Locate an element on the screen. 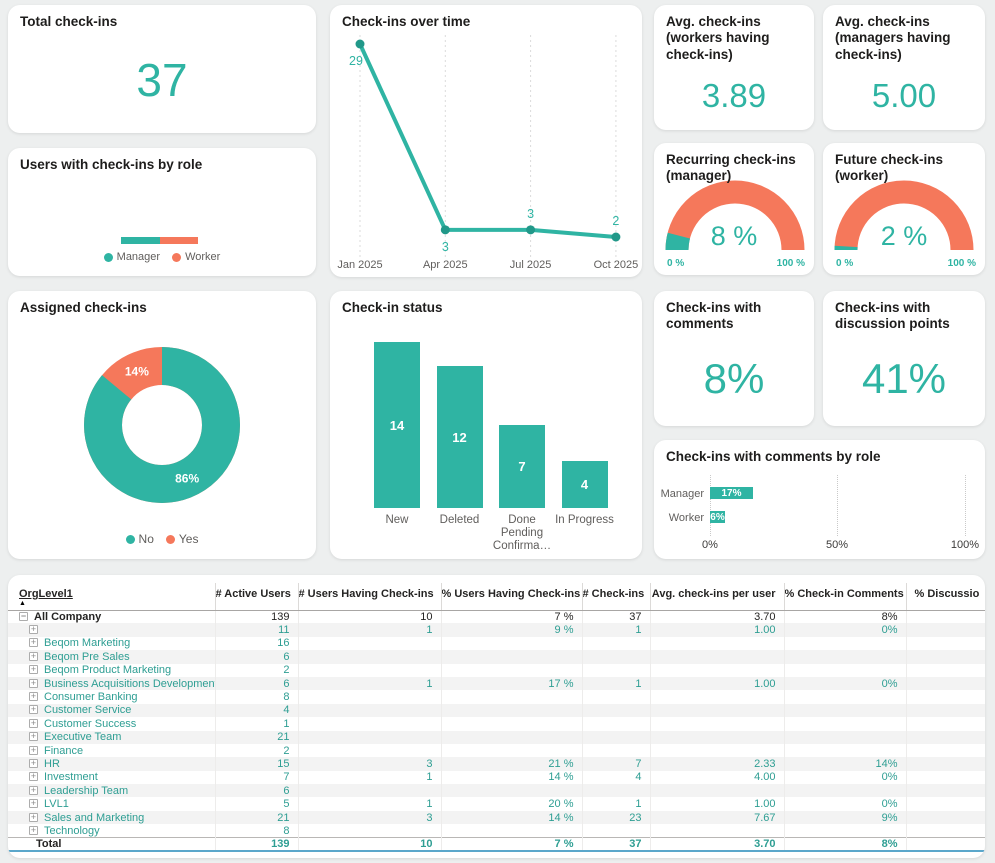 This screenshot has height=863, width=995. table-row: + Leadership Team 6 is located at coordinates (496, 791).